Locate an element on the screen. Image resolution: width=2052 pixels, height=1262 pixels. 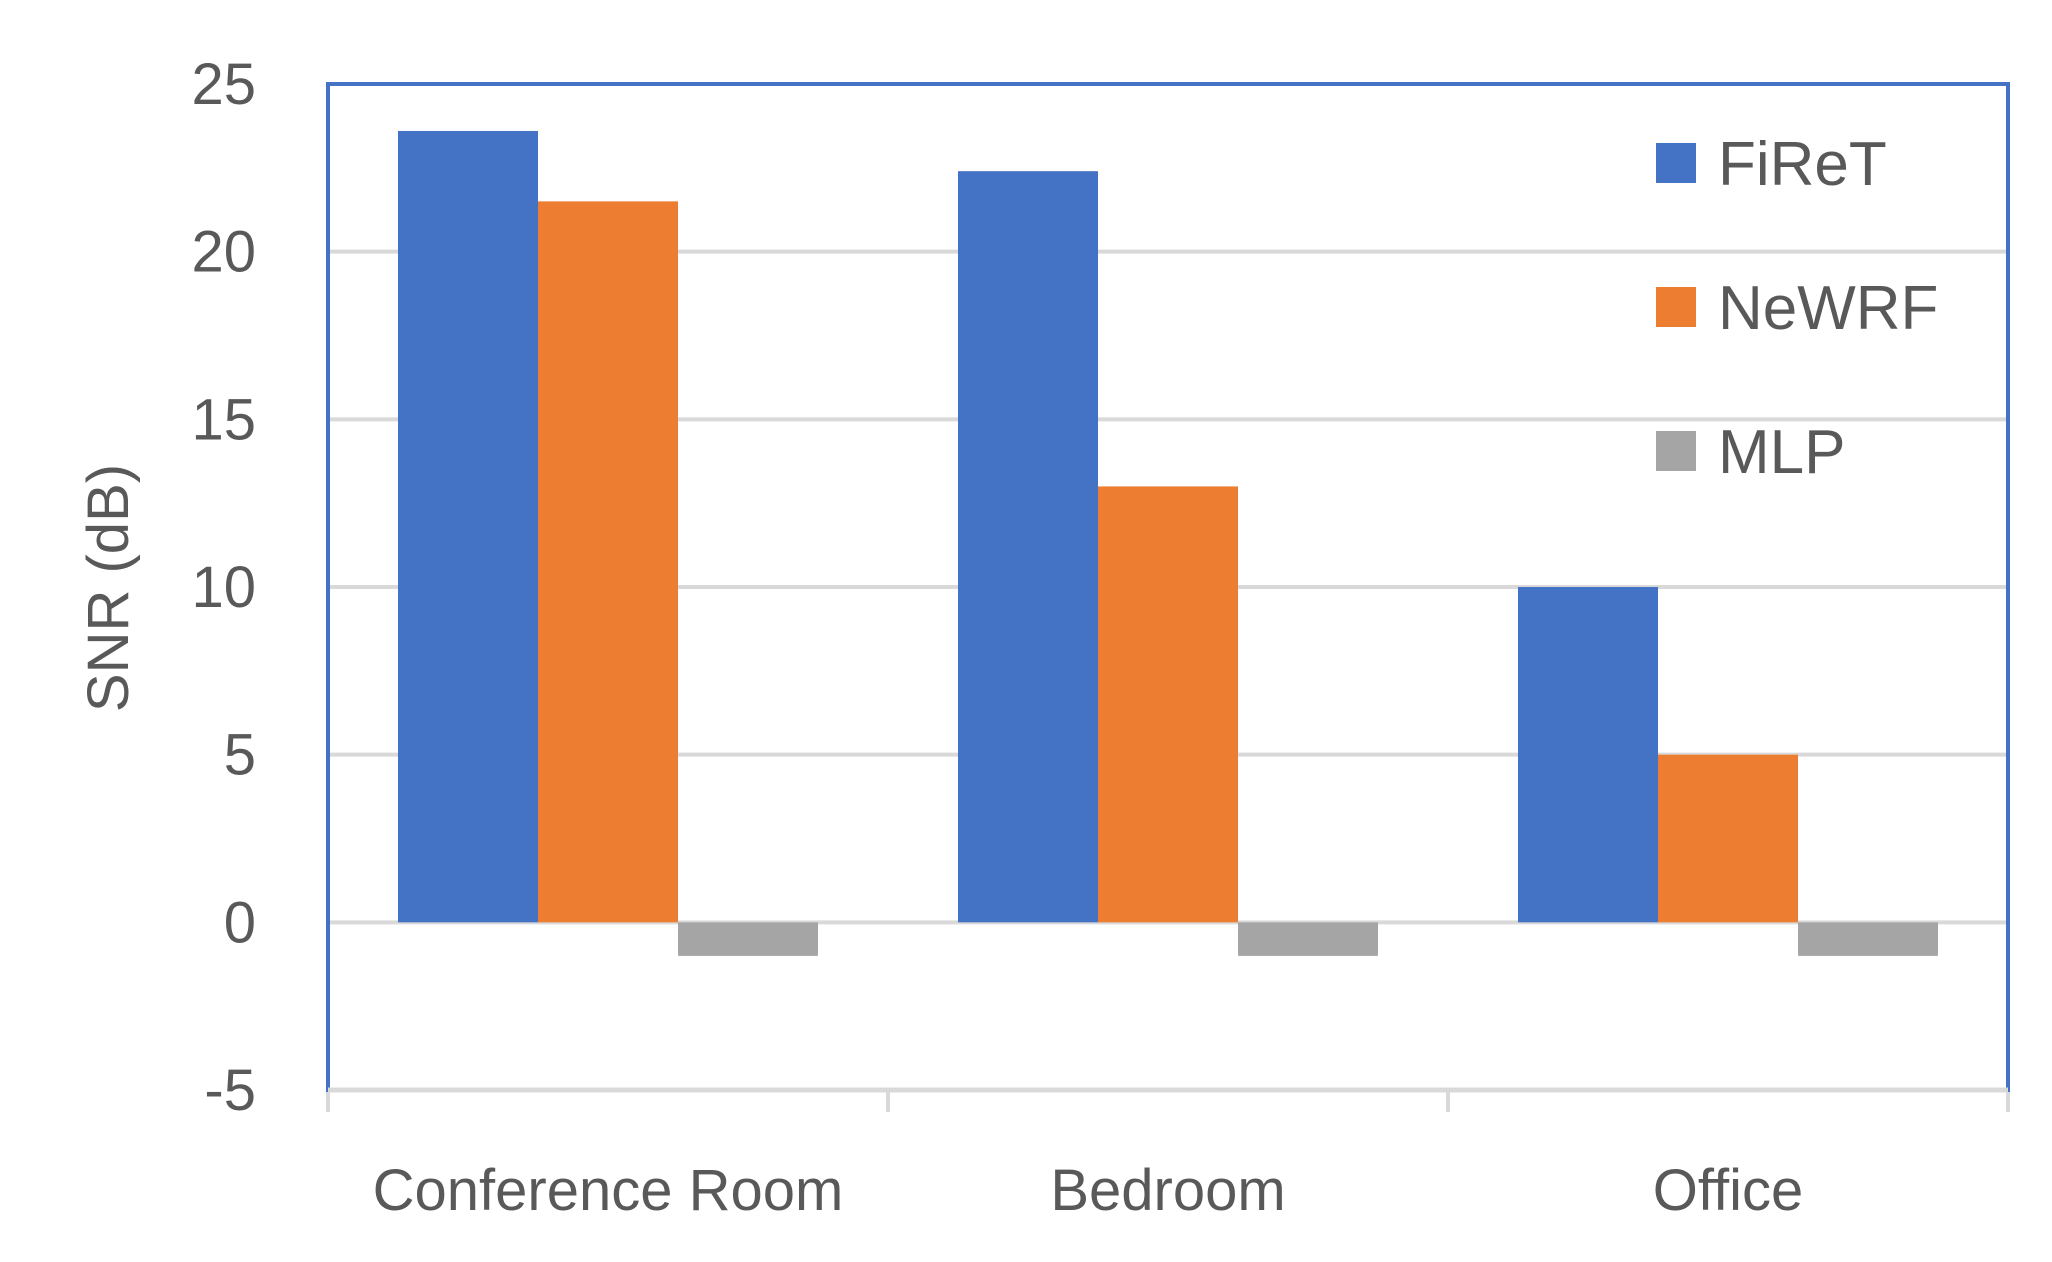
legend-label-mlp: MLP is located at coordinates (1781, 452).